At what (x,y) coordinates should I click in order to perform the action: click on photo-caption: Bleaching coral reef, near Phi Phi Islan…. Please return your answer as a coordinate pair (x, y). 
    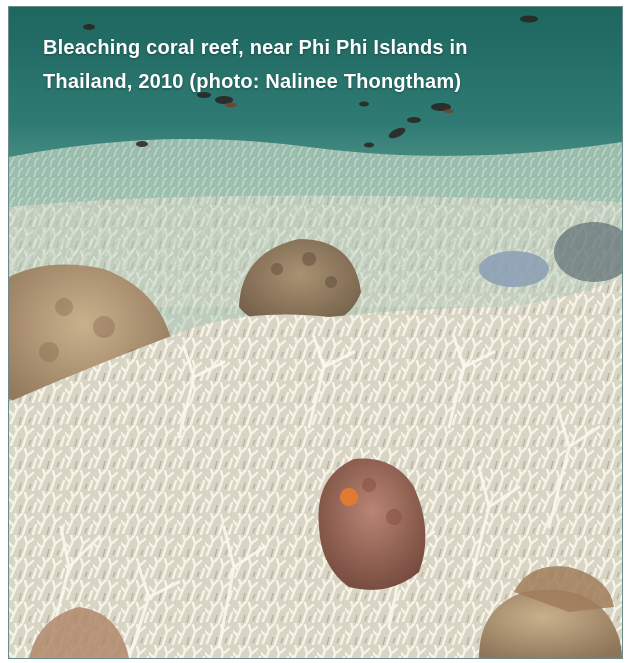
    Looking at the image, I should click on (323, 65).